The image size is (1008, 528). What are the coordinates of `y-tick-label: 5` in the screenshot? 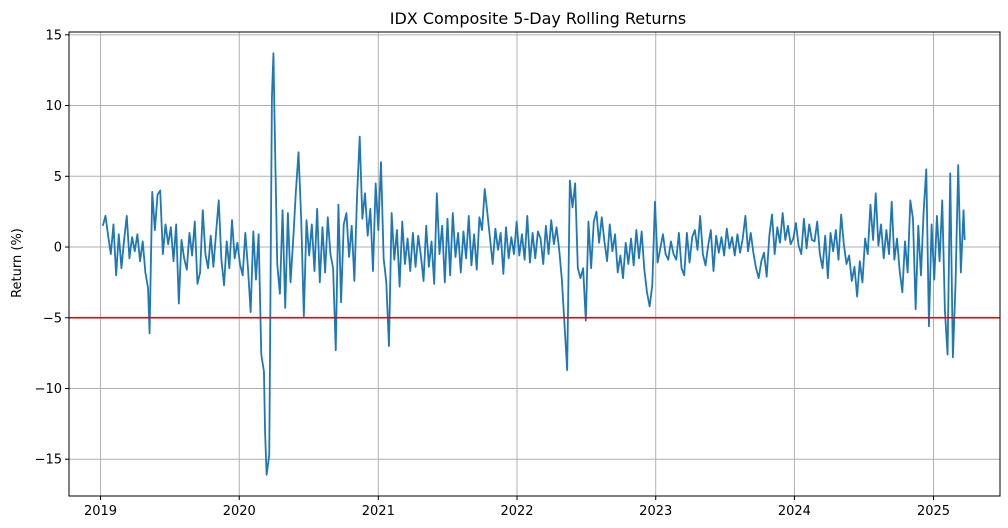 It's located at (58, 177).